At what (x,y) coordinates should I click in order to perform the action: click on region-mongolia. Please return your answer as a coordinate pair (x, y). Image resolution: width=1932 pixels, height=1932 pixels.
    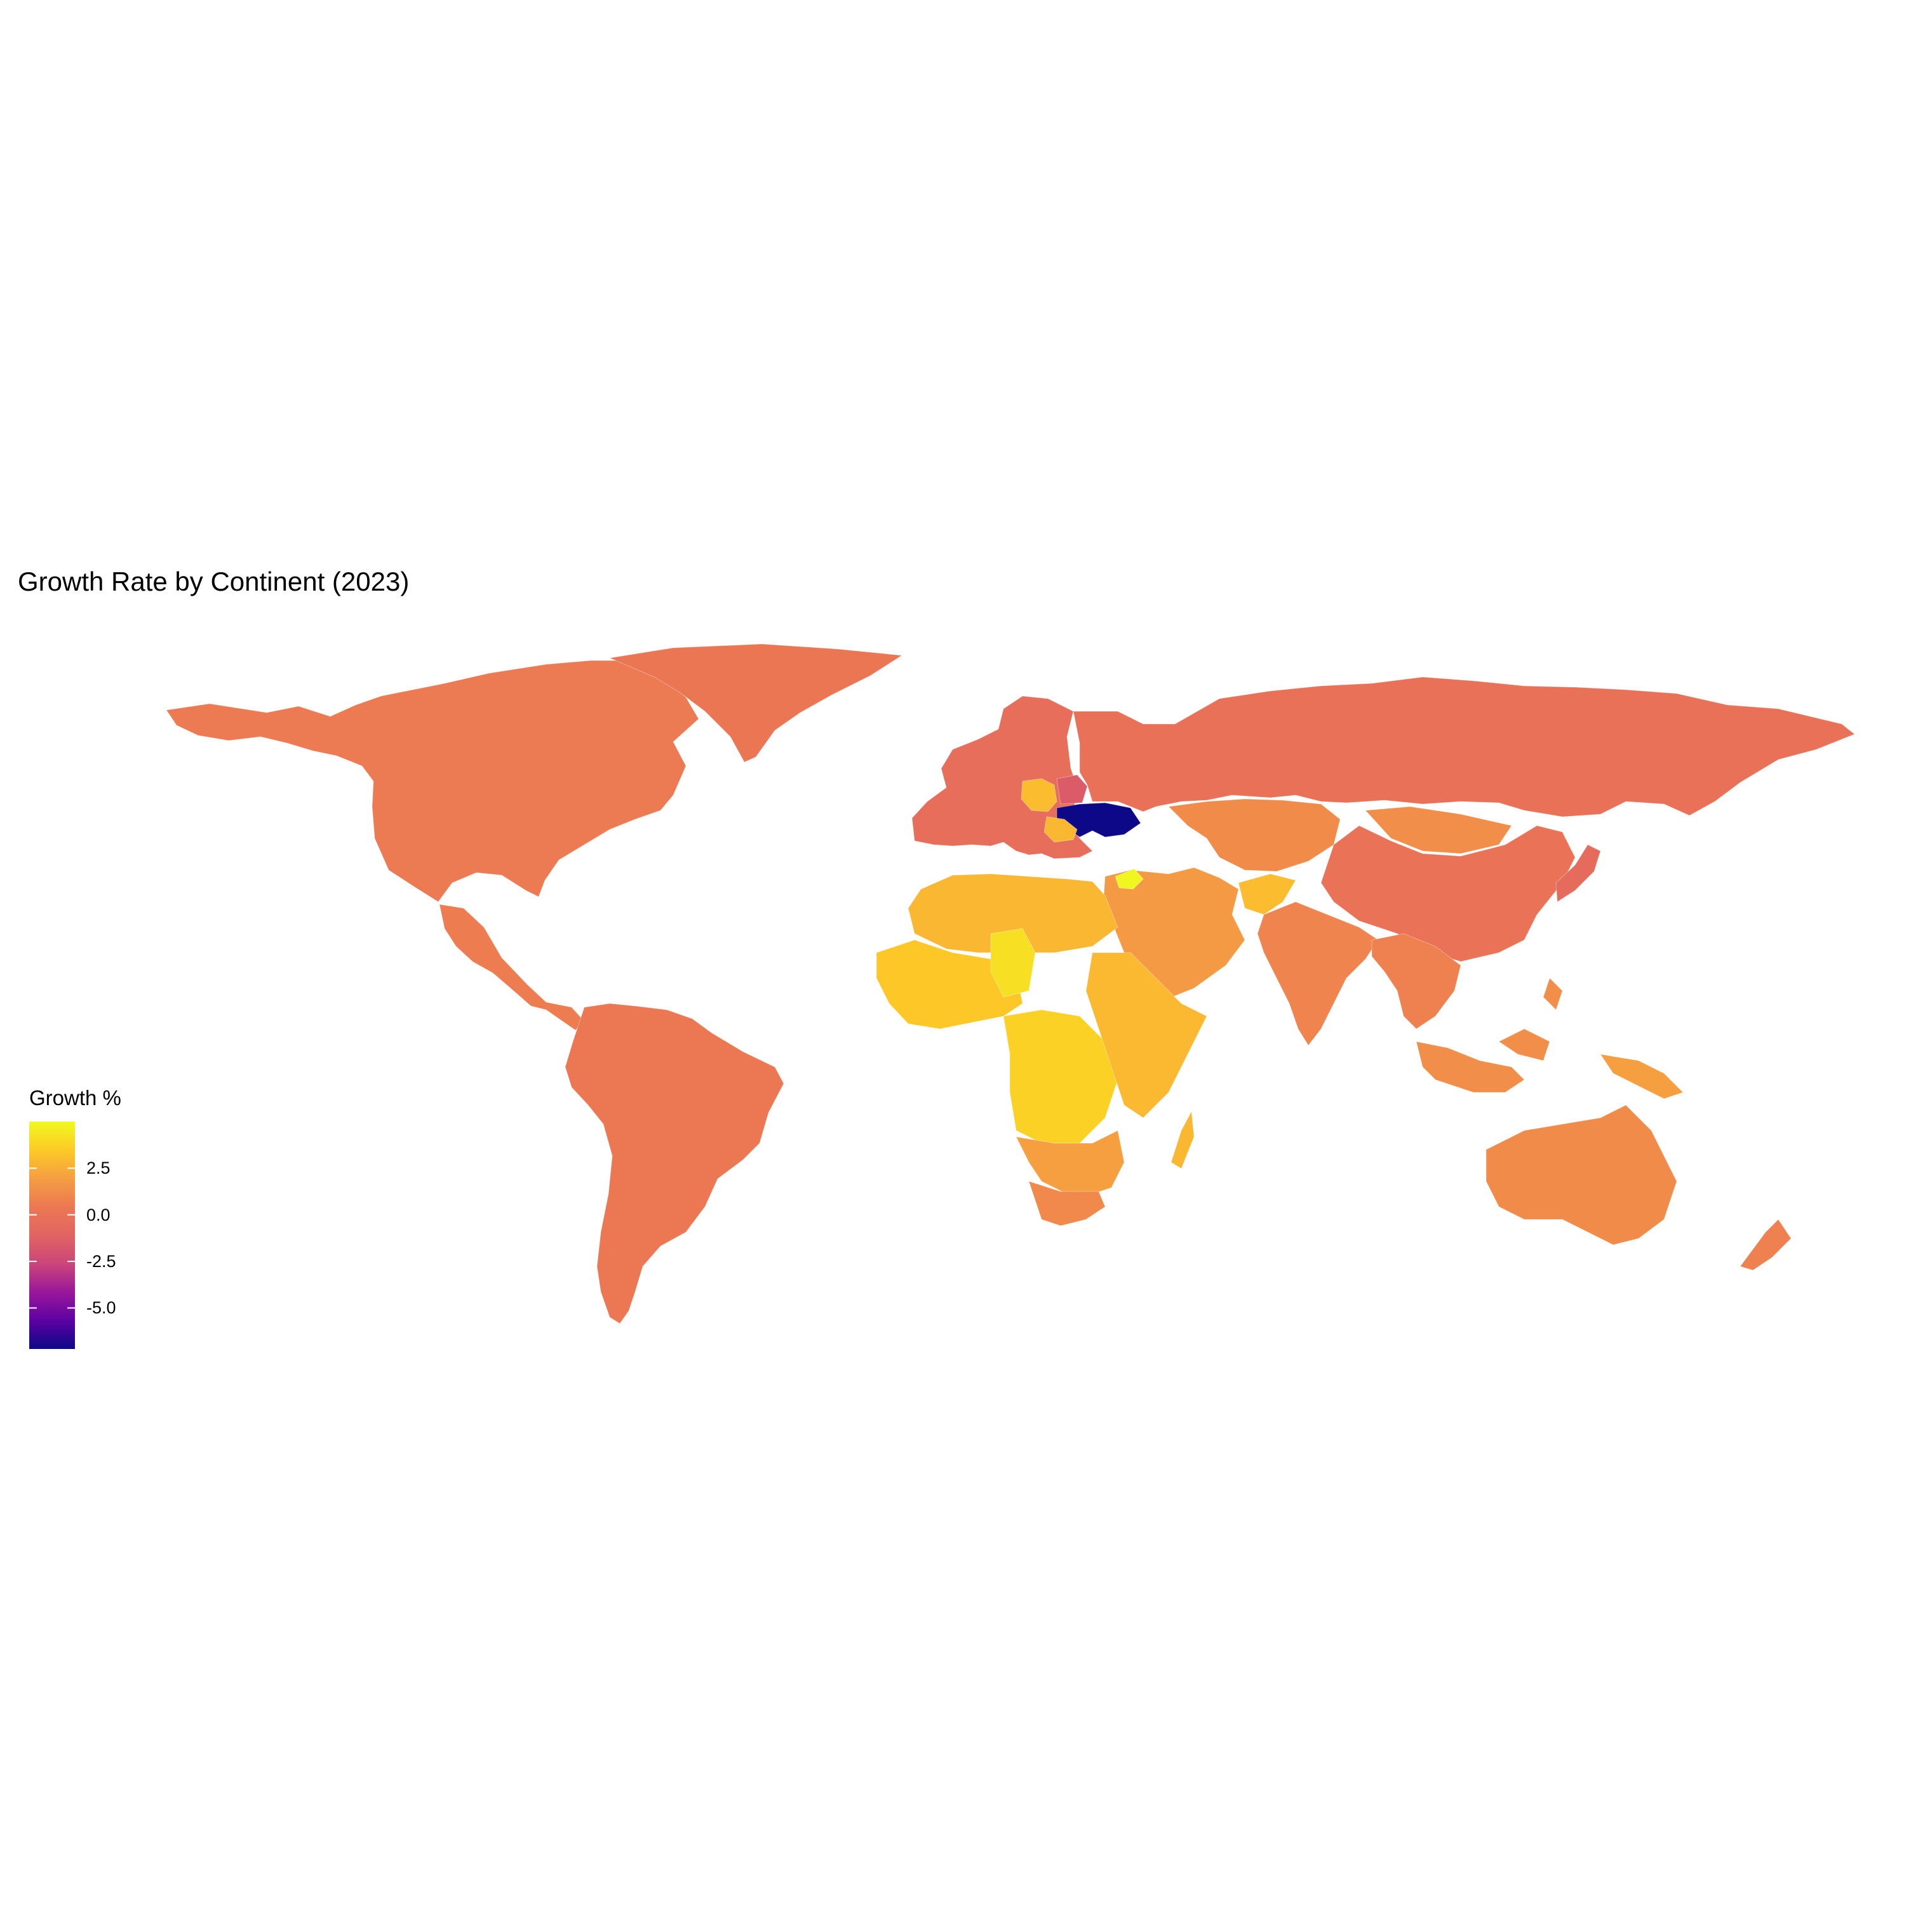
    Looking at the image, I should click on (1438, 830).